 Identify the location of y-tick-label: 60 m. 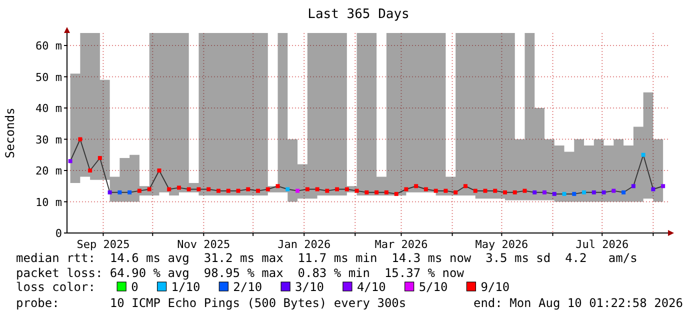
(49, 46).